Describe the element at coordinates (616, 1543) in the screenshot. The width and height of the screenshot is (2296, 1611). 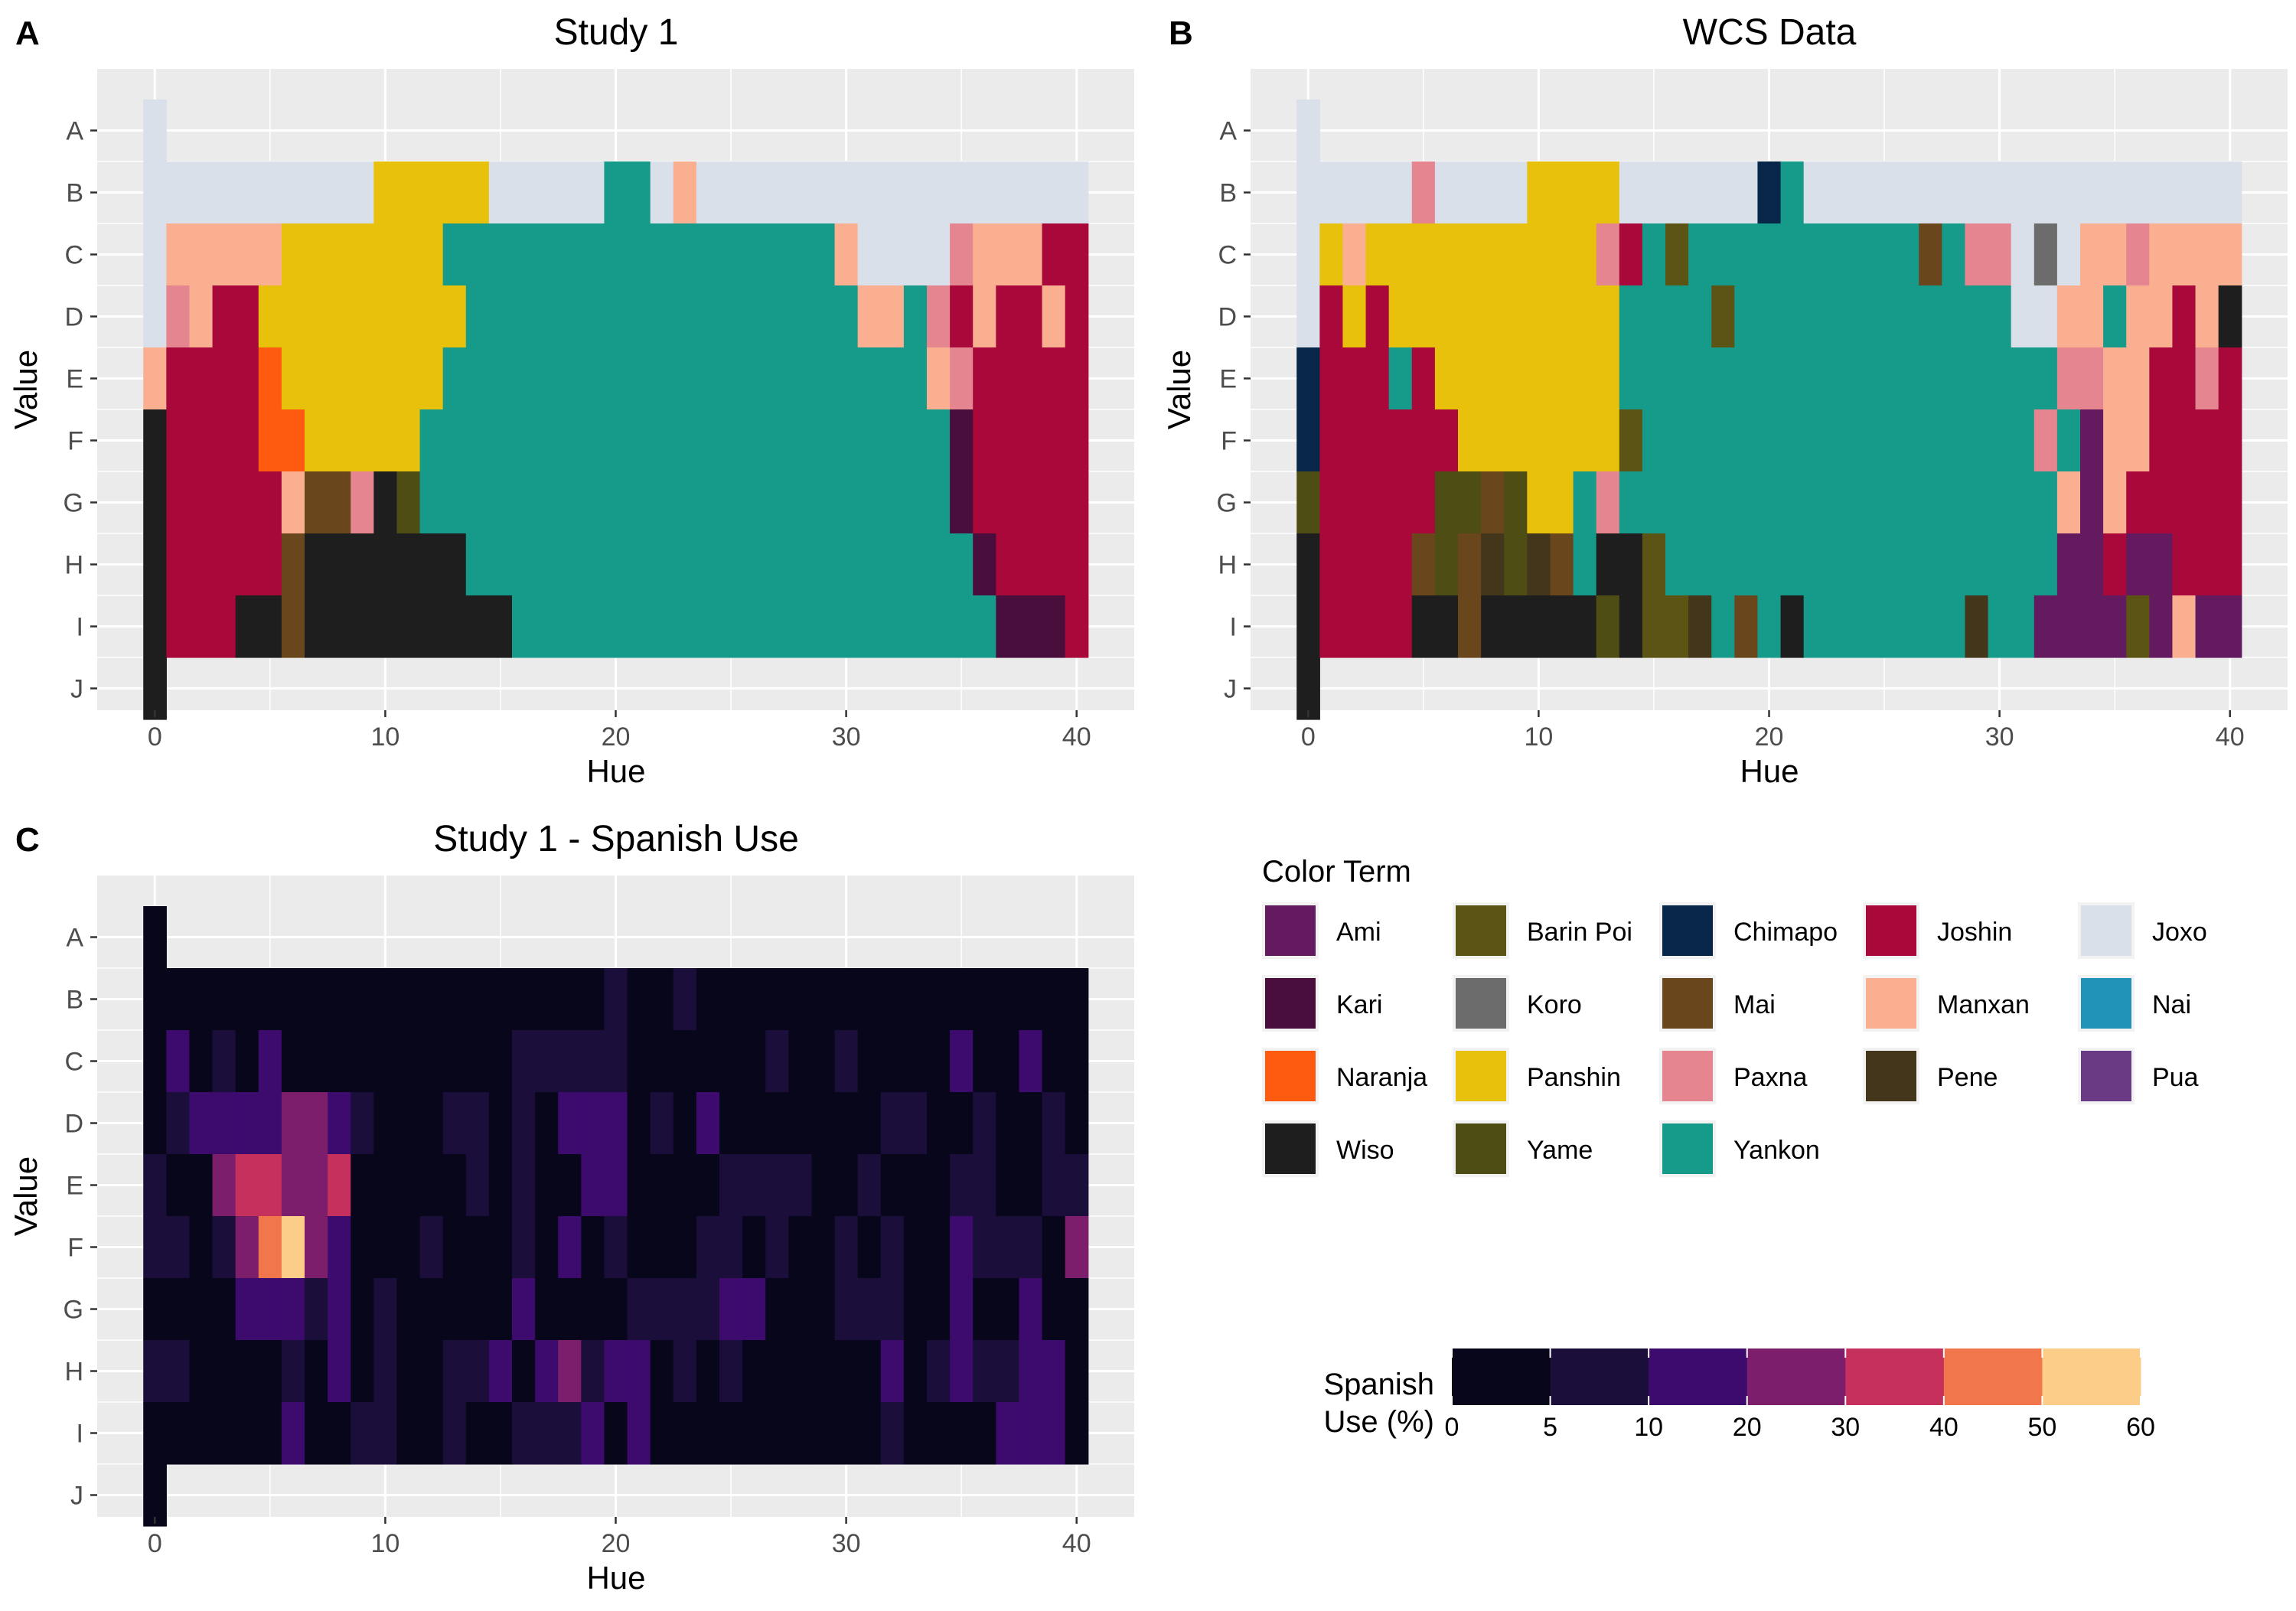
I see `panel-c-x-tick-label: 20` at that location.